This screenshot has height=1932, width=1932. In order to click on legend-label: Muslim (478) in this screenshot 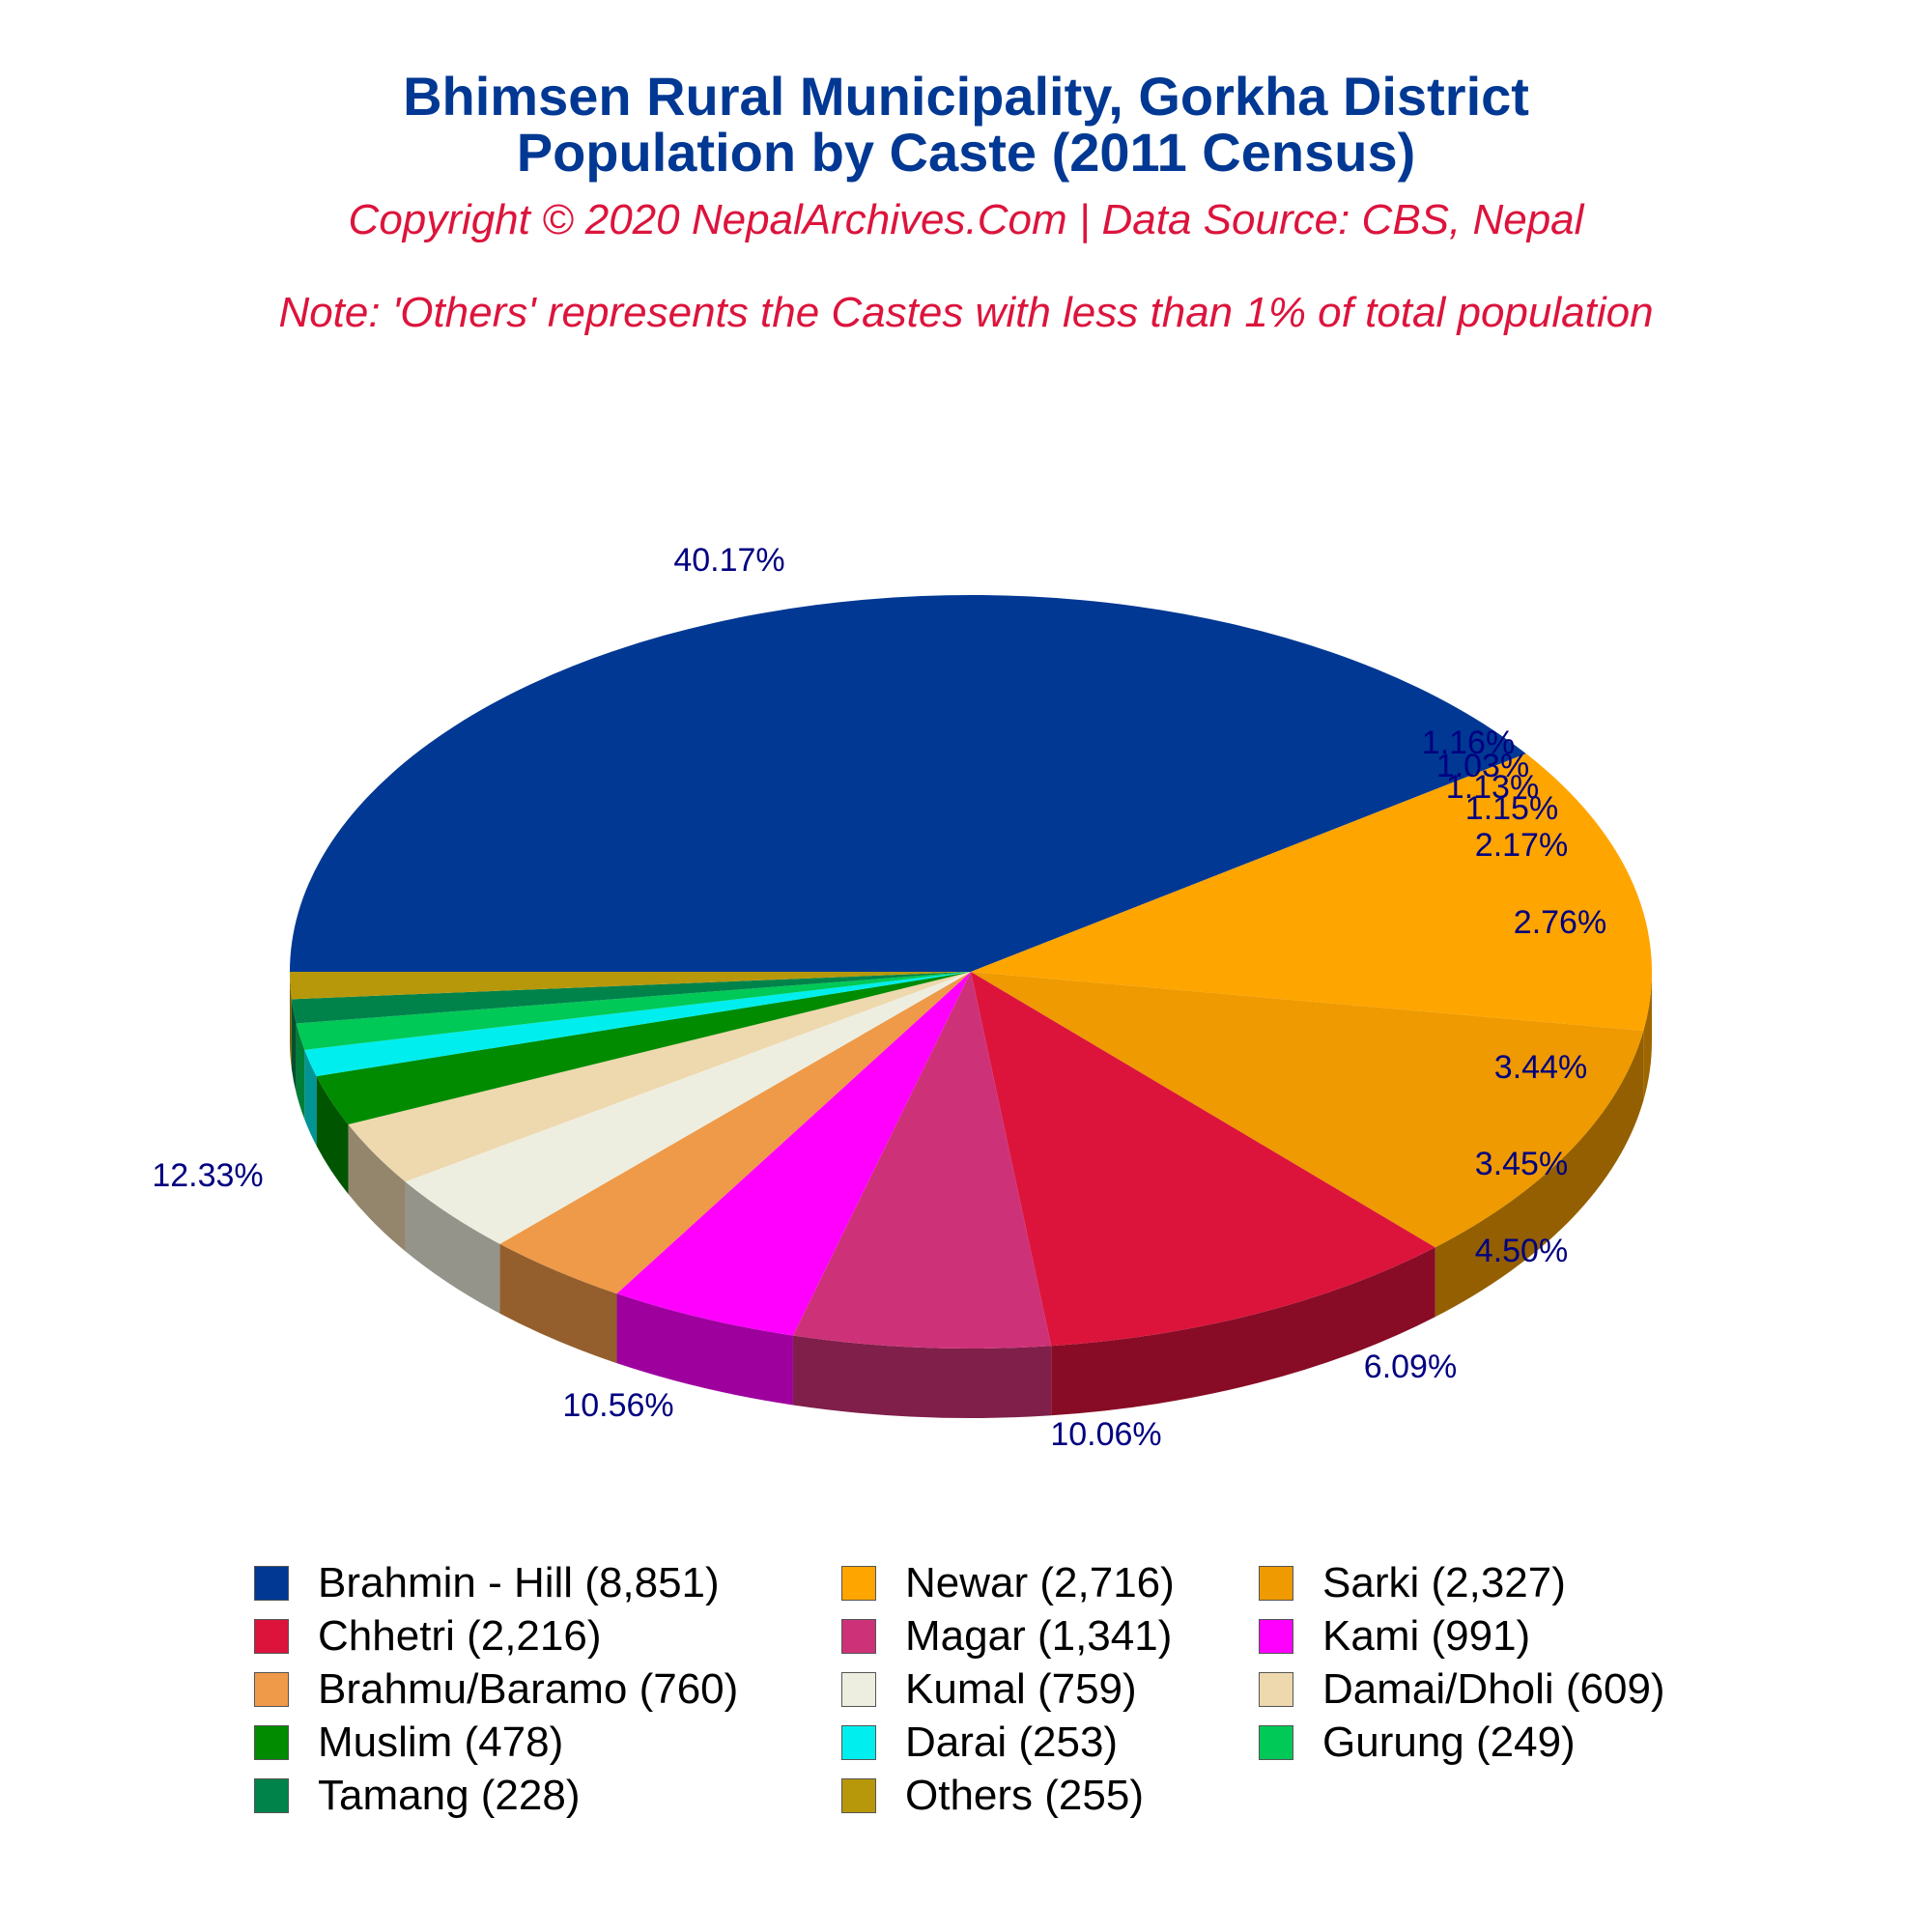, I will do `click(441, 1742)`.